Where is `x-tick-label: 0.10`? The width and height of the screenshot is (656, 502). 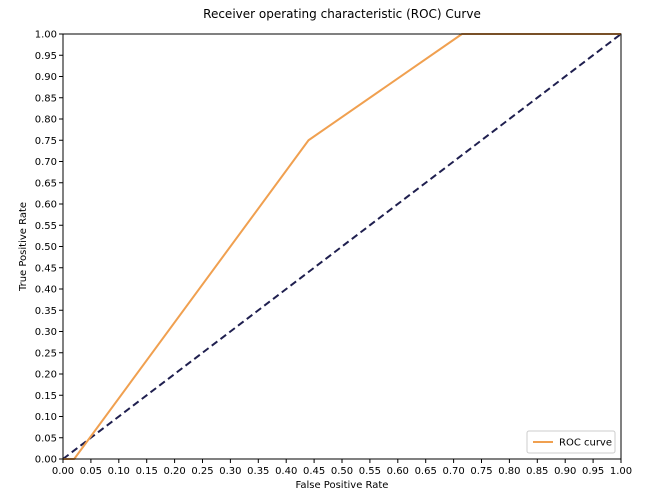 x-tick-label: 0.10 is located at coordinates (119, 471).